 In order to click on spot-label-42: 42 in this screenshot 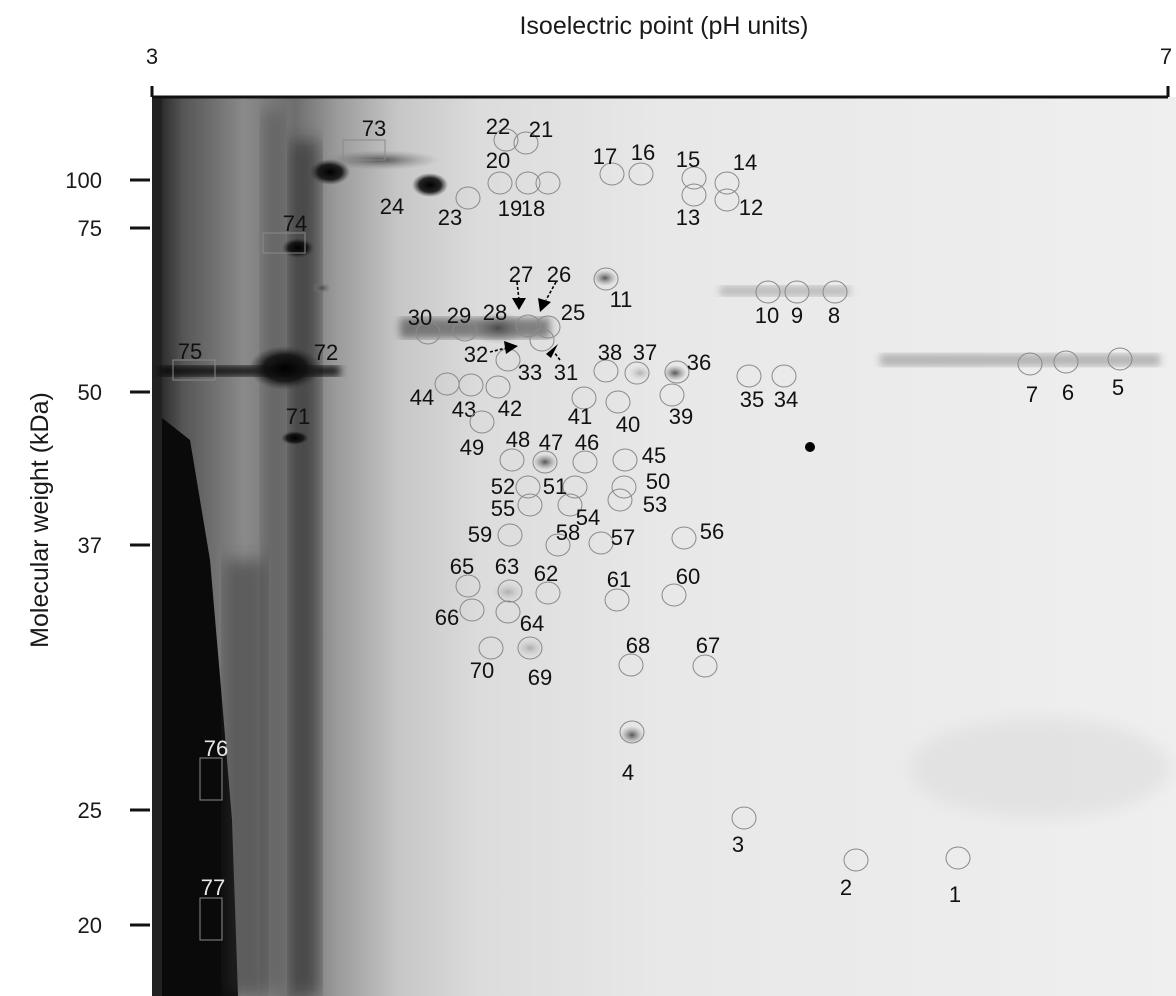, I will do `click(510, 408)`.